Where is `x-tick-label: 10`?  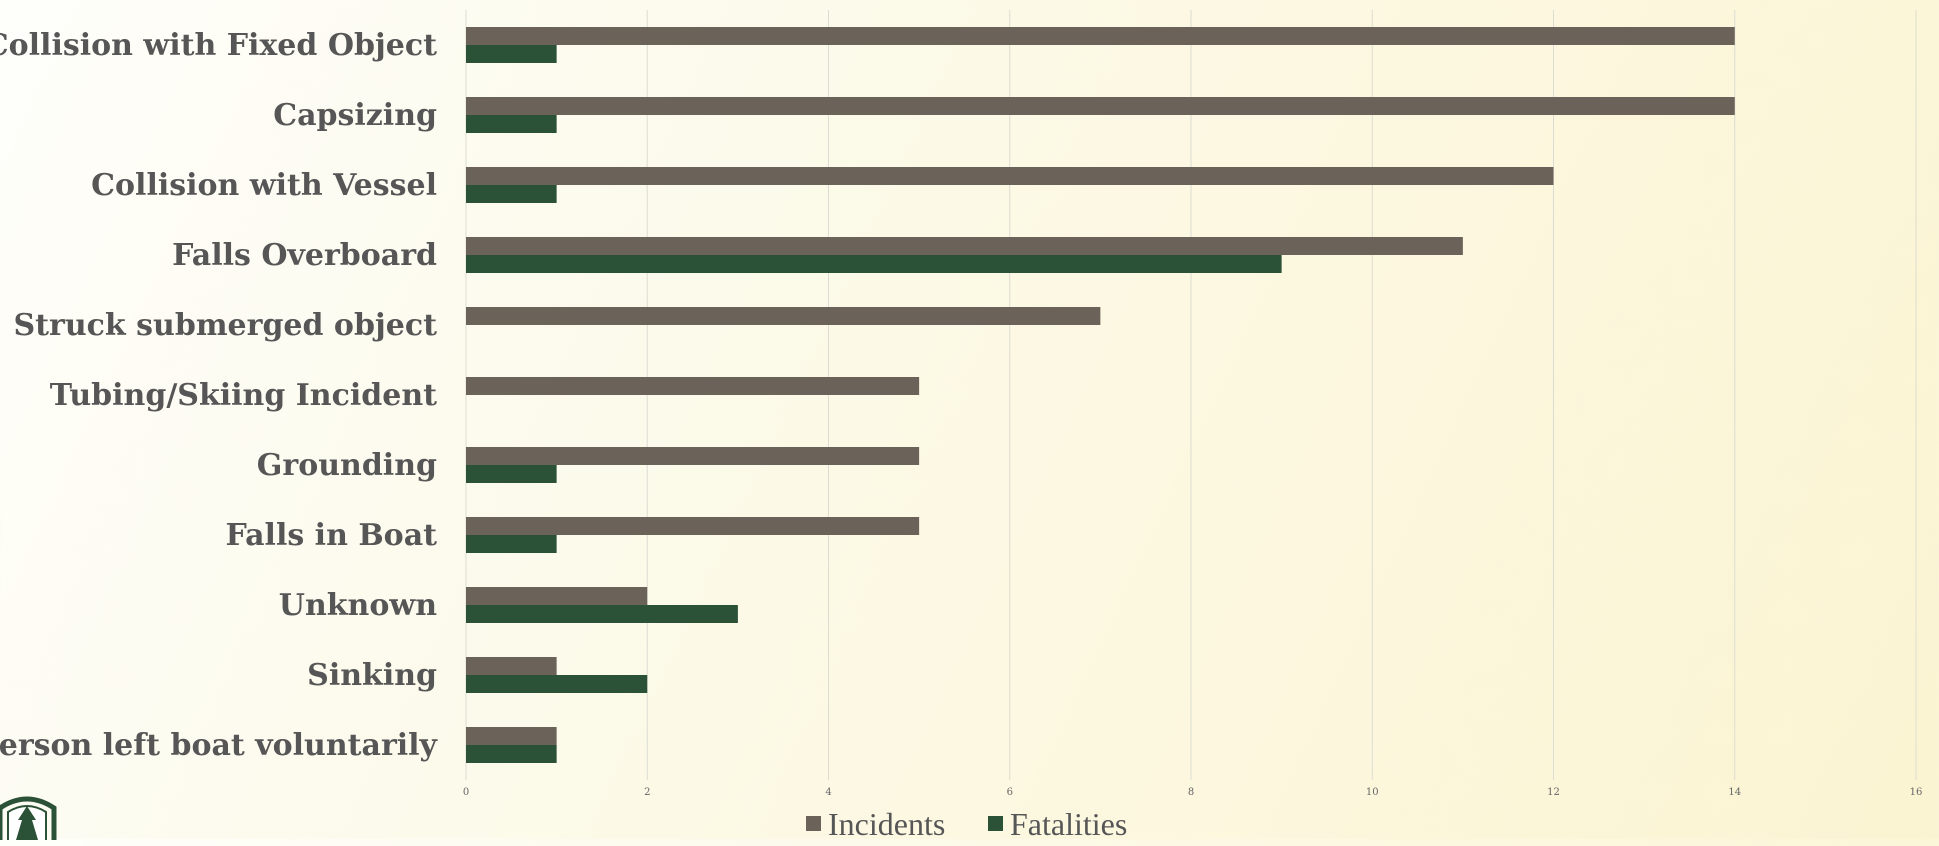 x-tick-label: 10 is located at coordinates (1372, 792).